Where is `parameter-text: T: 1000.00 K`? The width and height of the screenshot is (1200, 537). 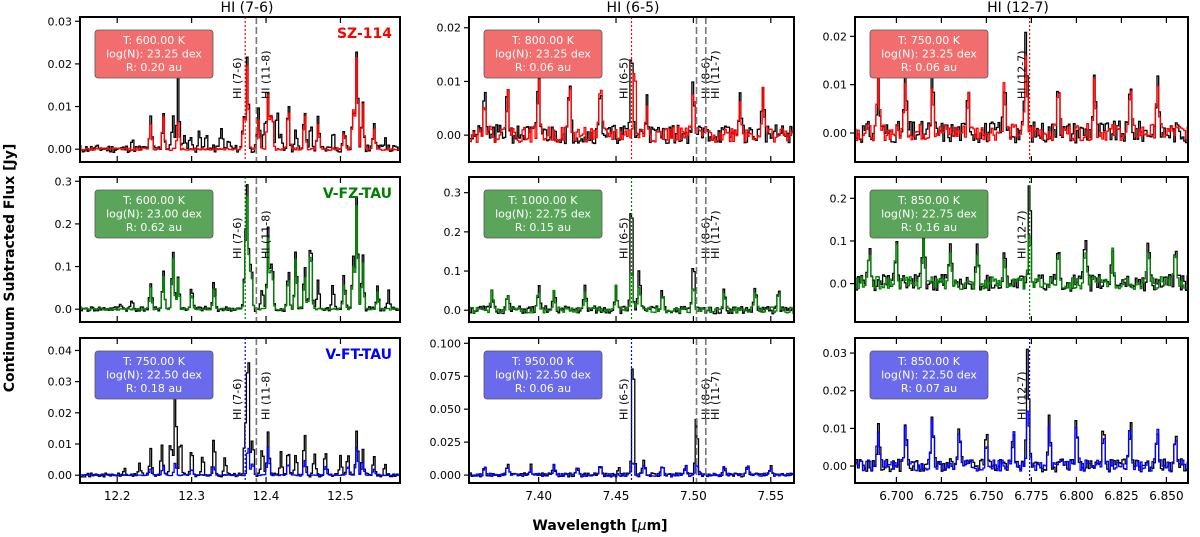 parameter-text: T: 1000.00 K is located at coordinates (543, 200).